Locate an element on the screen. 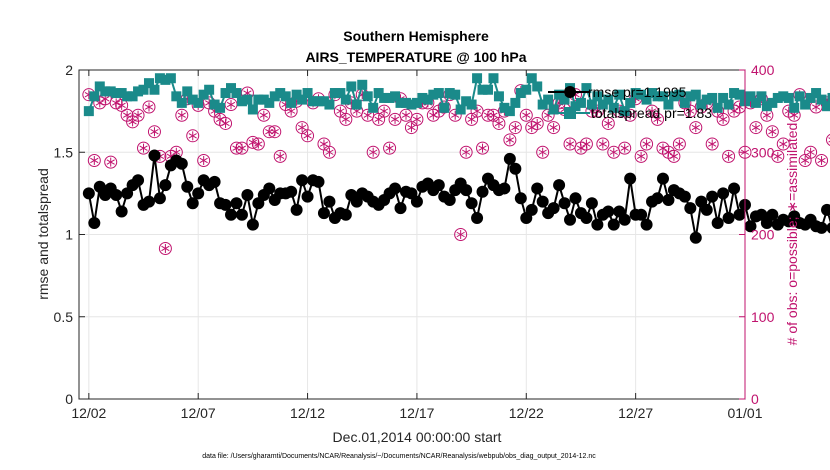 This screenshot has height=470, width=830. x-axis-label: Dec.01,2014 00:00:00 start is located at coordinates (417, 437).